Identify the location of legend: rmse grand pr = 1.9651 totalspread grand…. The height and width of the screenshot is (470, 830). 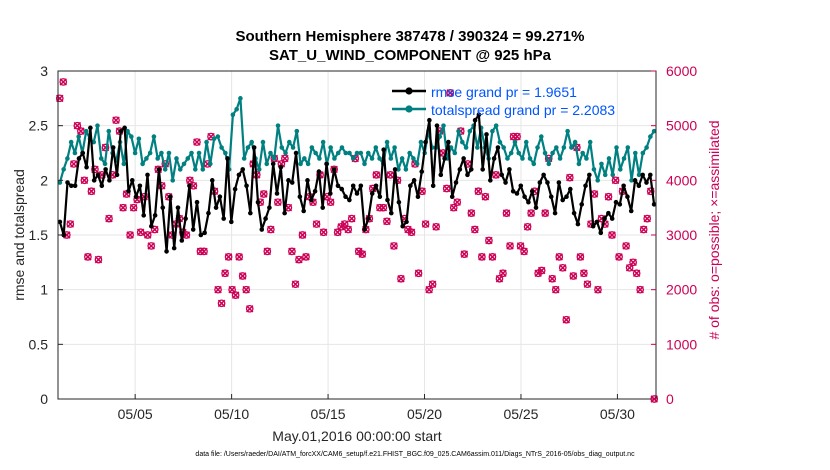
(503, 101).